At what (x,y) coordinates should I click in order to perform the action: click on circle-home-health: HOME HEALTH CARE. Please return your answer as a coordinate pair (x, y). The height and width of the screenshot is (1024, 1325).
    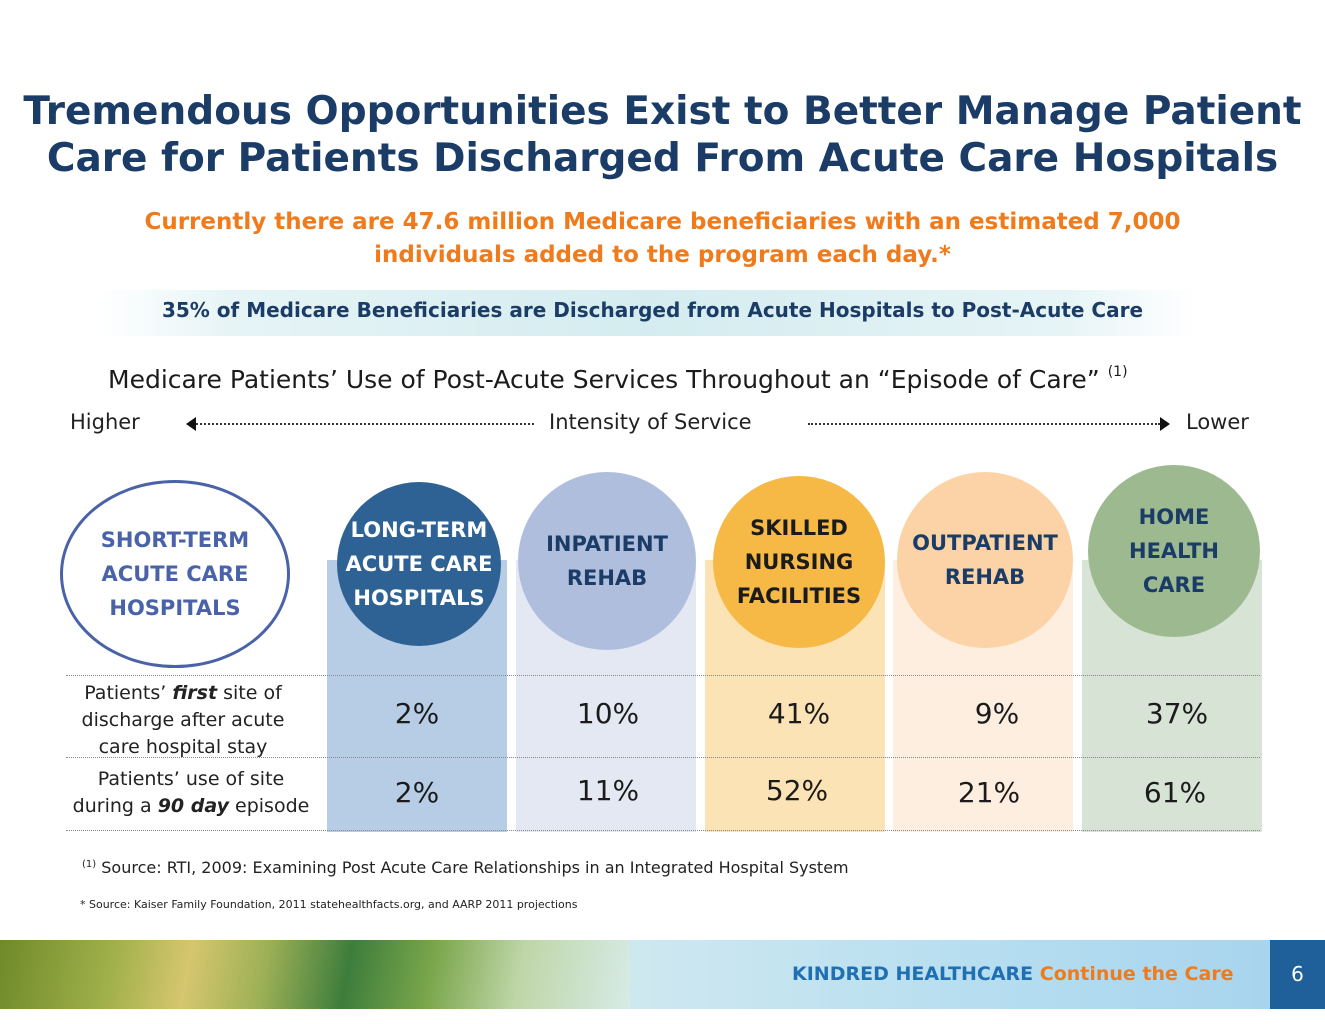
    Looking at the image, I should click on (1174, 551).